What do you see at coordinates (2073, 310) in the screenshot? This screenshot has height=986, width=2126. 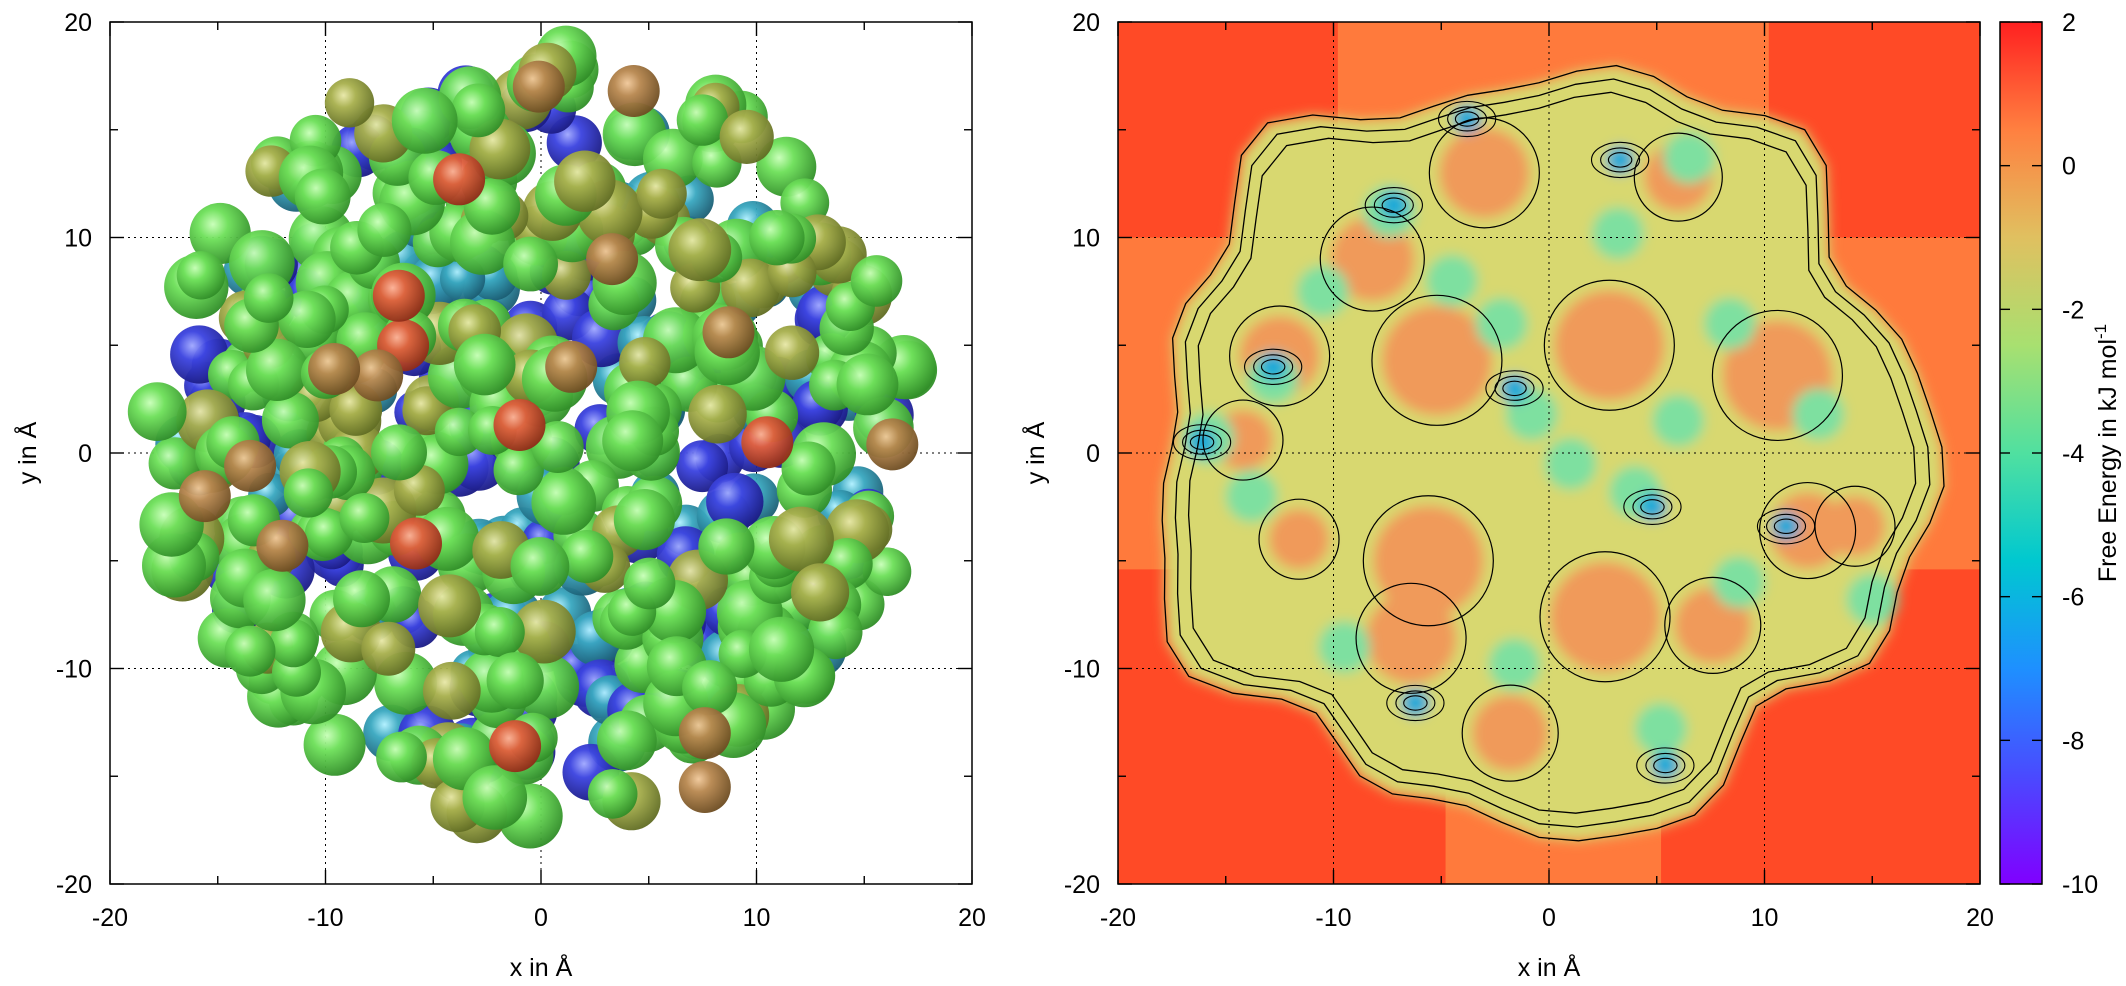 I see `colorbar-tick-label: -2` at bounding box center [2073, 310].